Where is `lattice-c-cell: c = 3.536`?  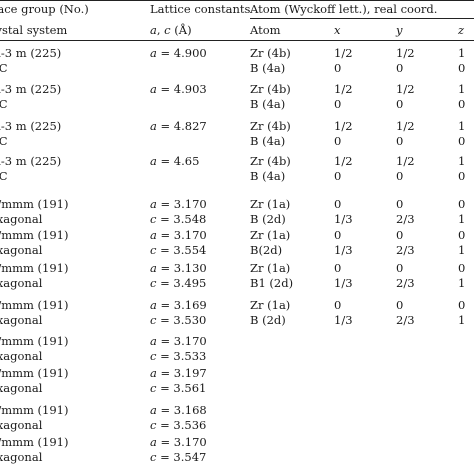 lattice-c-cell: c = 3.536 is located at coordinates (178, 425).